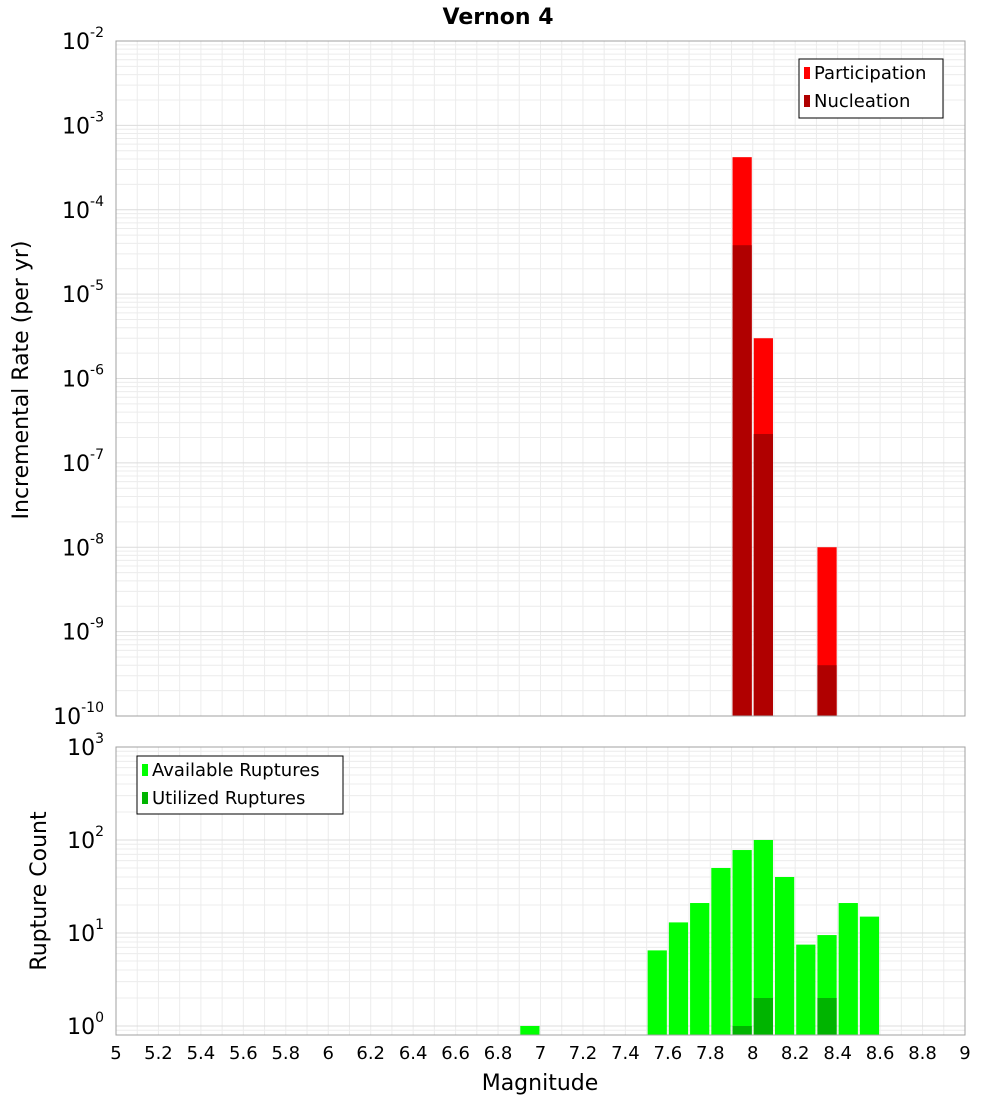  What do you see at coordinates (583, 1053) in the screenshot?
I see `x-tick-label: 7.2` at bounding box center [583, 1053].